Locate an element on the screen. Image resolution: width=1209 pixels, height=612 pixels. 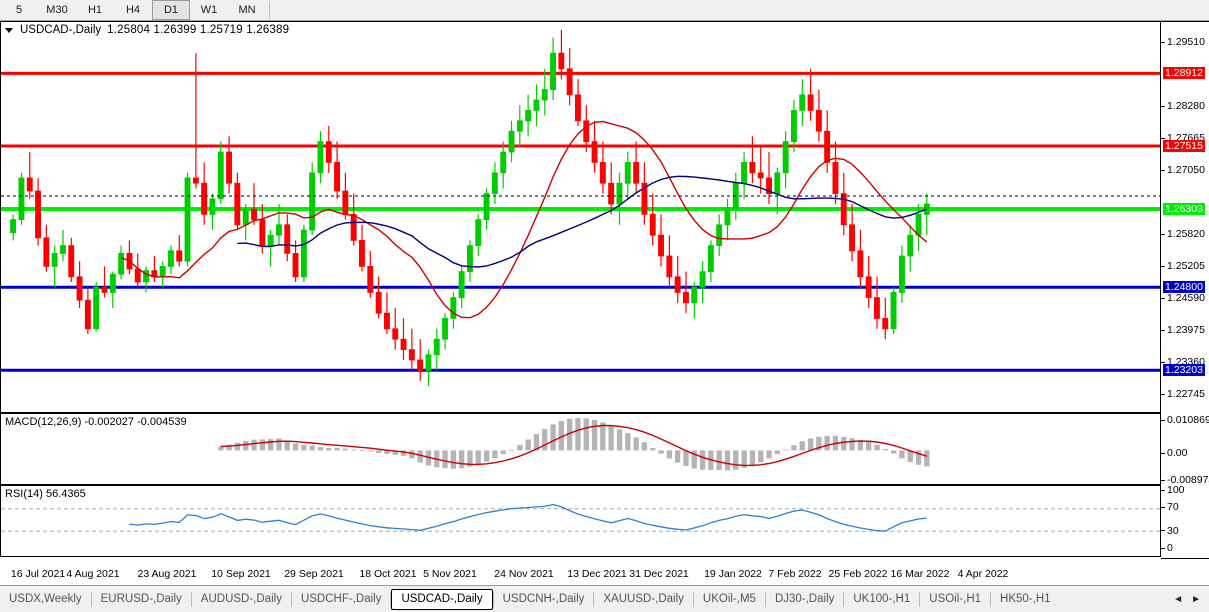
price-tag-resistance-1: 1.28912 is located at coordinates (1184, 73).